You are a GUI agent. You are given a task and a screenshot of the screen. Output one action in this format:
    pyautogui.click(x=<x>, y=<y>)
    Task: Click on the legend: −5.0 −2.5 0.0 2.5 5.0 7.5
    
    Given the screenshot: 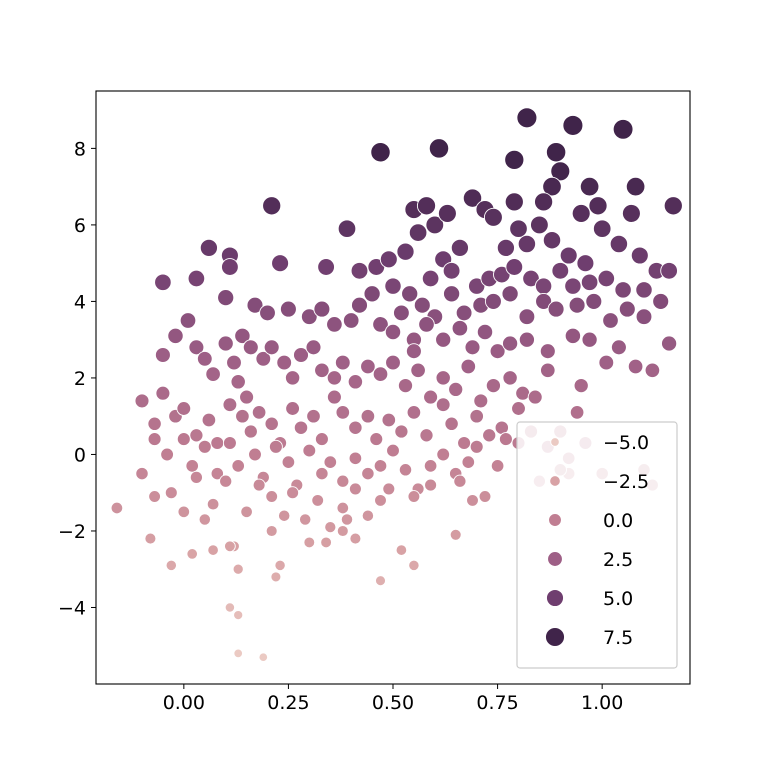 What is the action you would take?
    pyautogui.click(x=597, y=545)
    